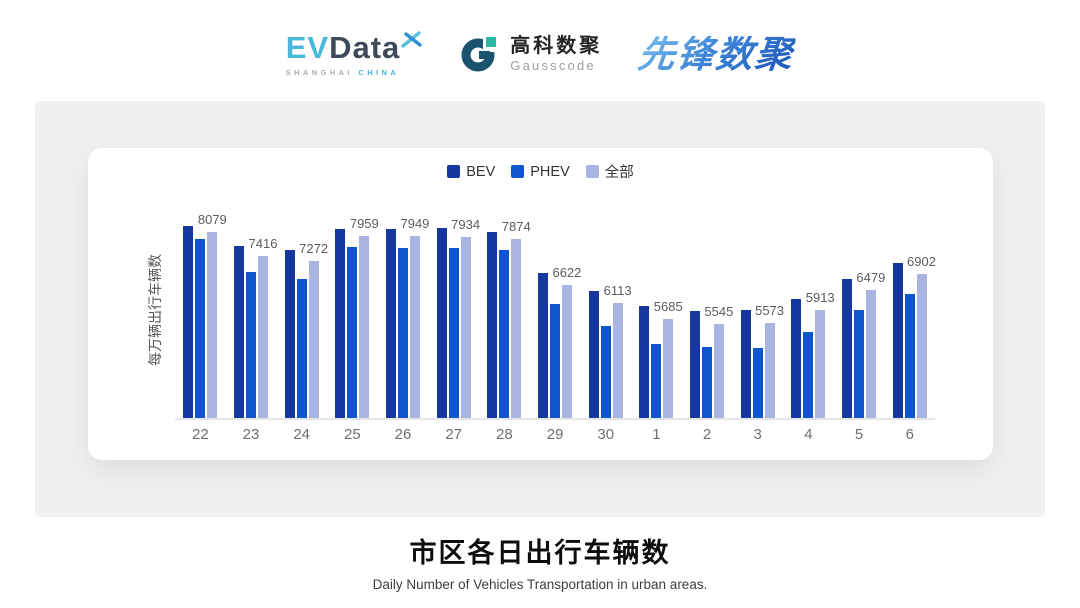  I want to click on bar-group-29: 6622, so click(559, 315).